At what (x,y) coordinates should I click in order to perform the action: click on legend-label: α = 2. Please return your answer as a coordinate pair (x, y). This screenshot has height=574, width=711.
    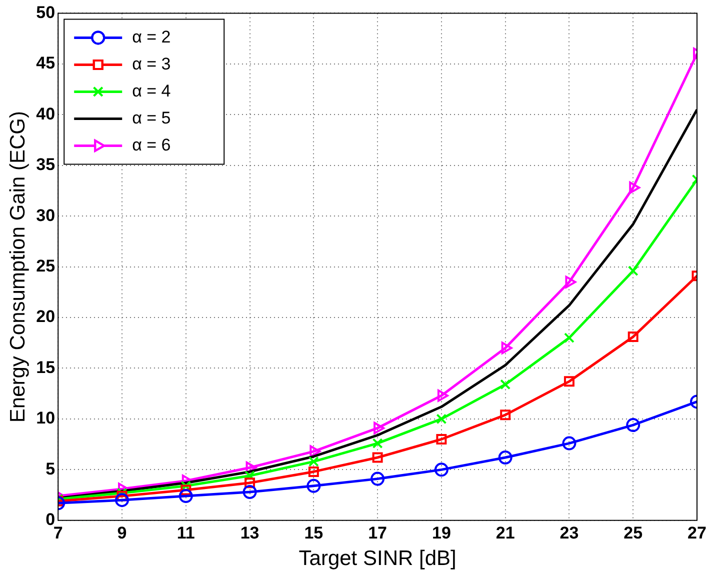
    Looking at the image, I should click on (151, 36).